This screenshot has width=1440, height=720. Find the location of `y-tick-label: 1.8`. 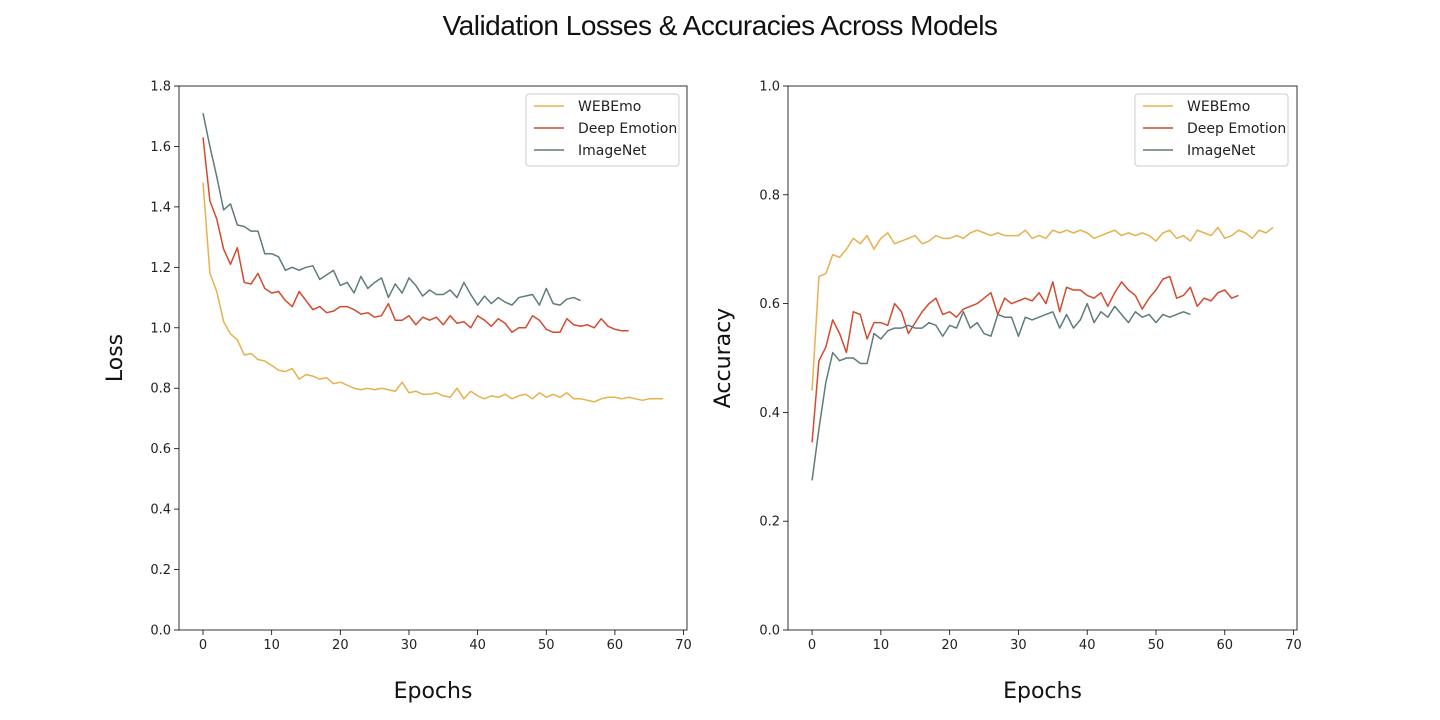

y-tick-label: 1.8 is located at coordinates (160, 87).